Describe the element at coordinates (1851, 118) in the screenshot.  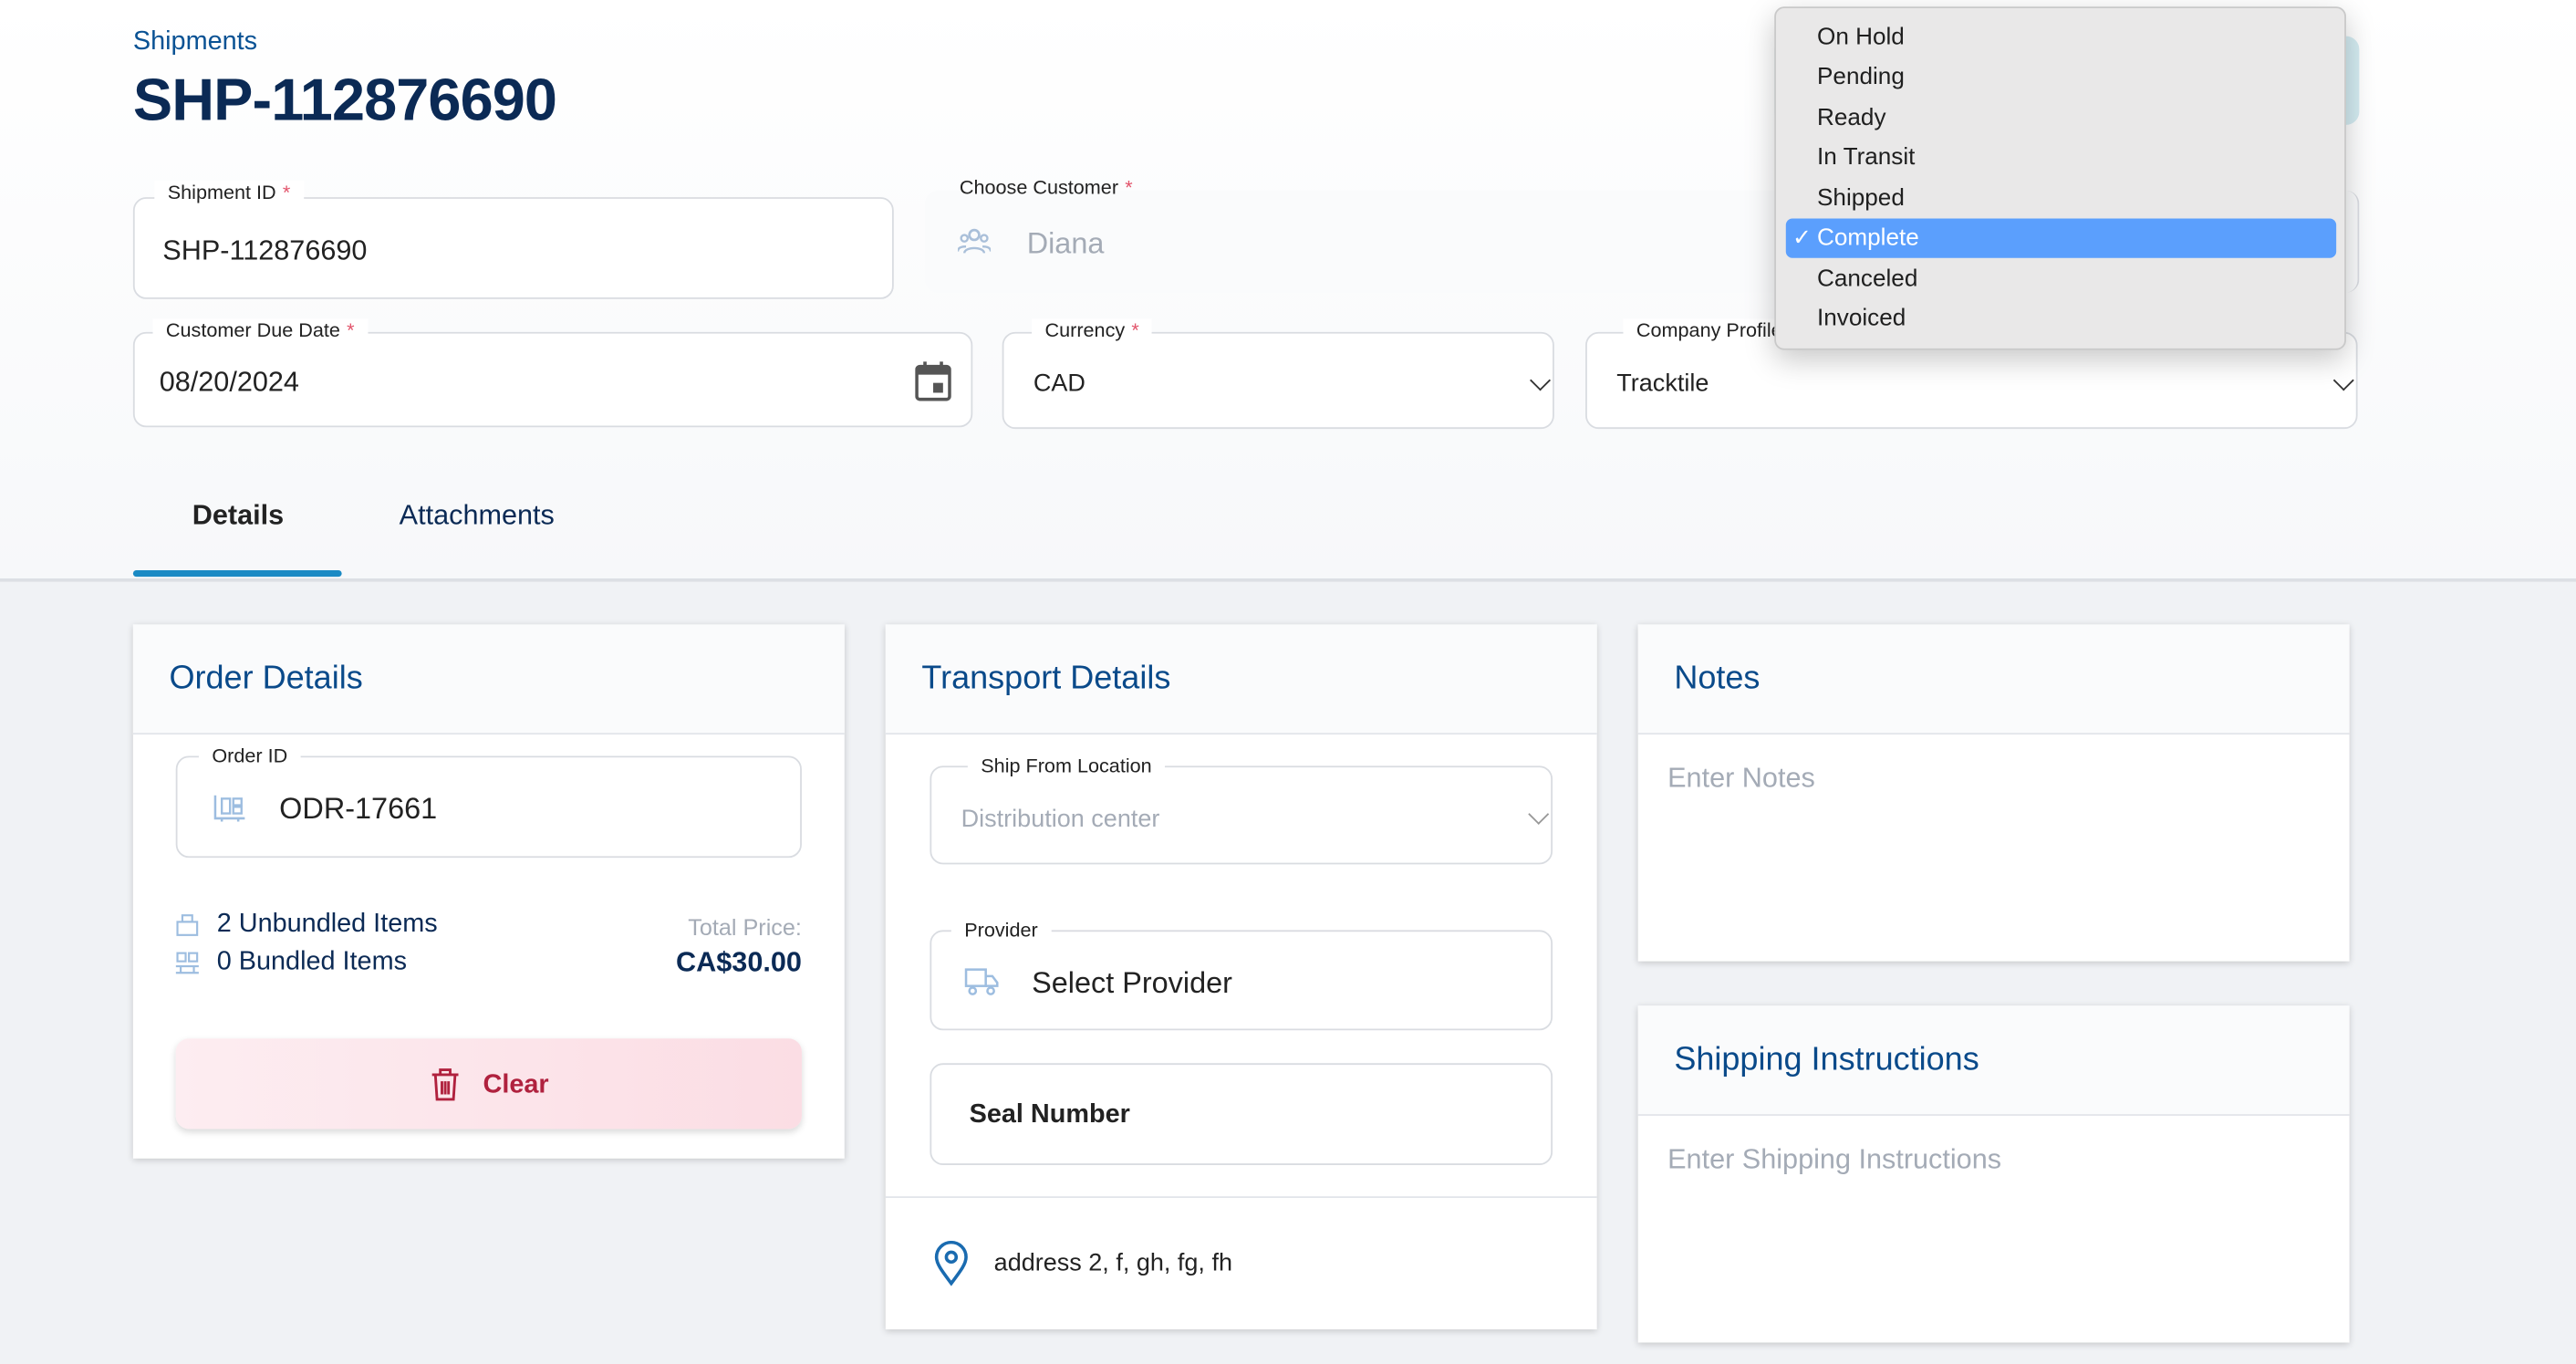
I see `option-ready: Ready` at that location.